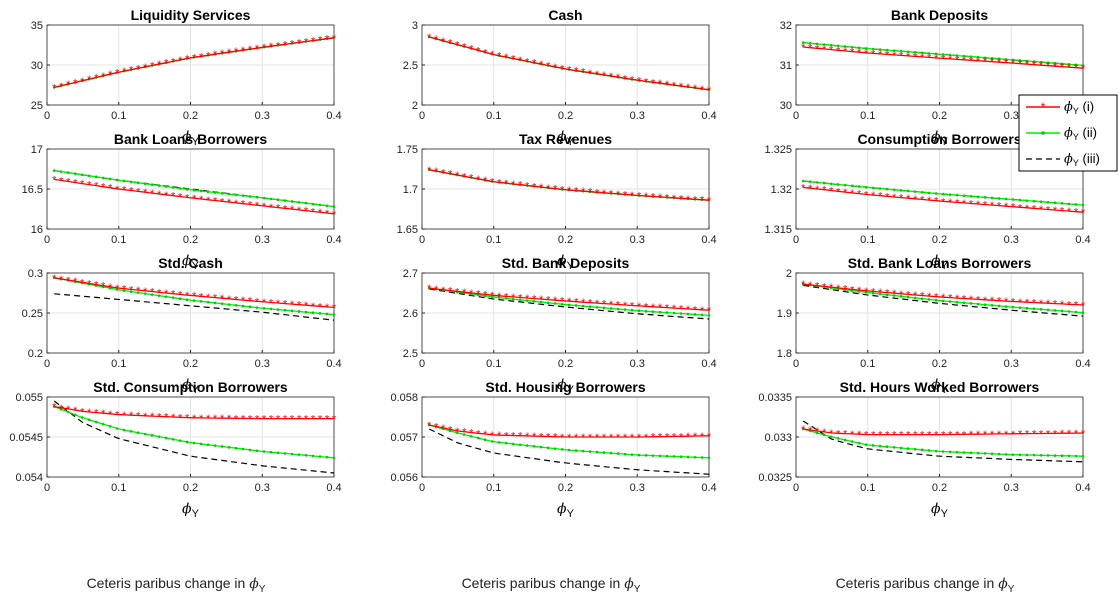  What do you see at coordinates (29, 478) in the screenshot?
I see `y-tick-label: 0.054` at bounding box center [29, 478].